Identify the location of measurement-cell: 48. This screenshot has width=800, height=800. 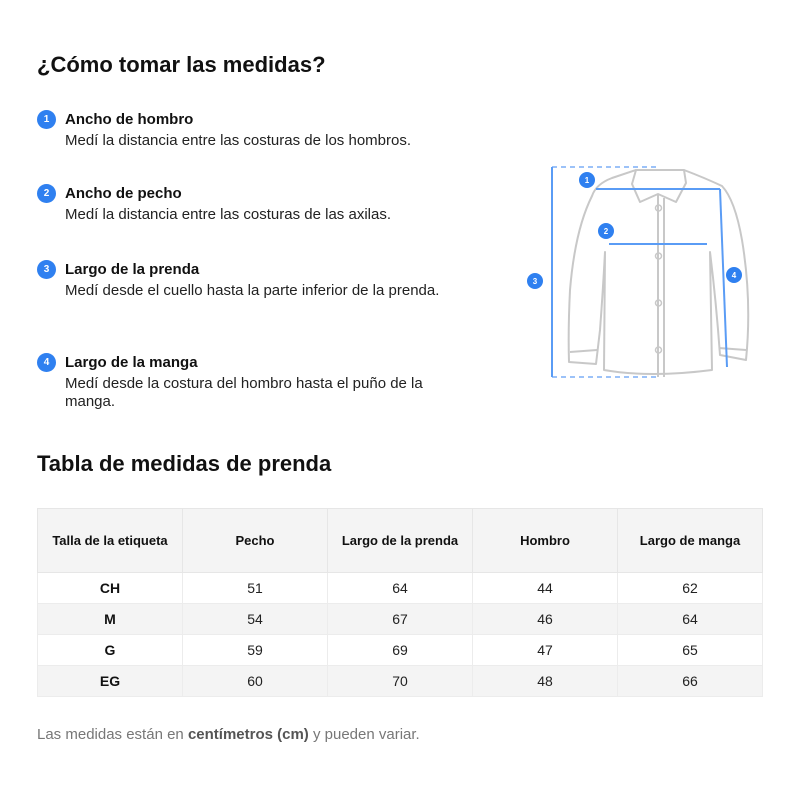
(545, 681).